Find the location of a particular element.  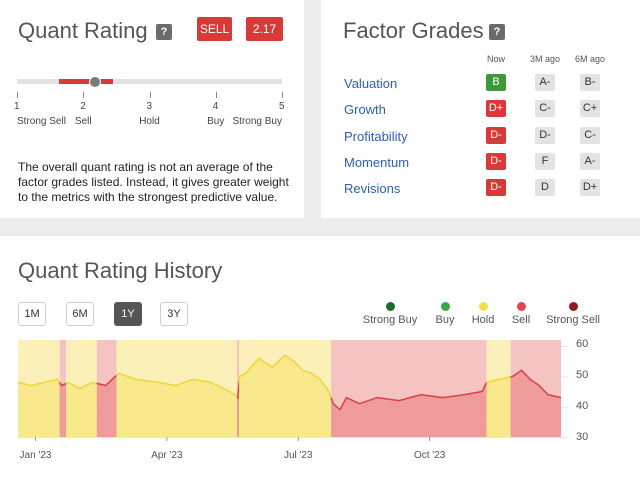

grade-m3-profitability: D- is located at coordinates (545, 135).